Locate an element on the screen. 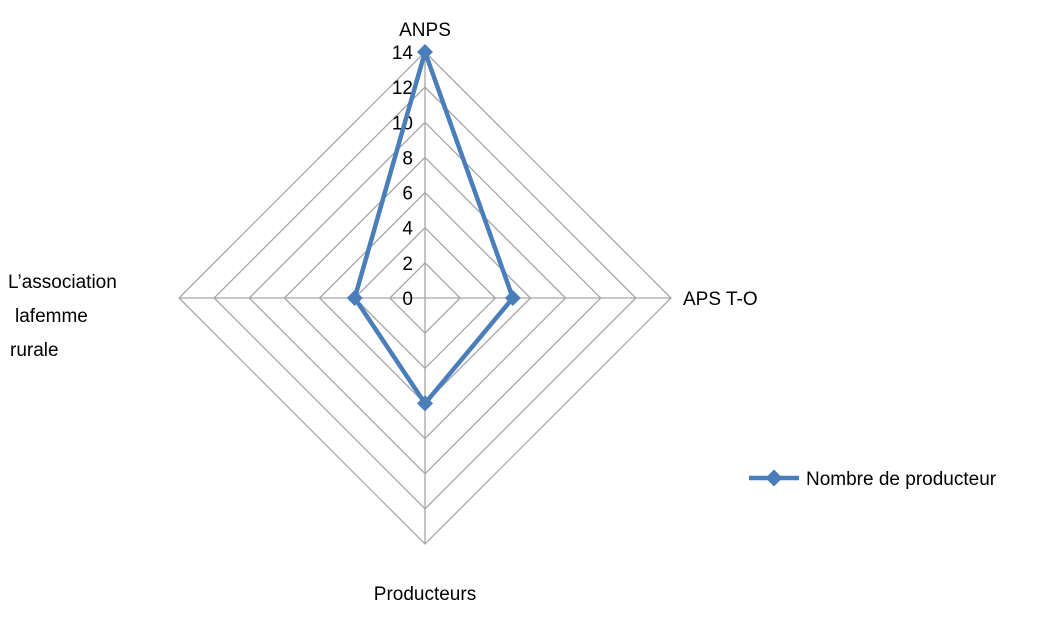  category-label-line: Producteurs is located at coordinates (425, 594).